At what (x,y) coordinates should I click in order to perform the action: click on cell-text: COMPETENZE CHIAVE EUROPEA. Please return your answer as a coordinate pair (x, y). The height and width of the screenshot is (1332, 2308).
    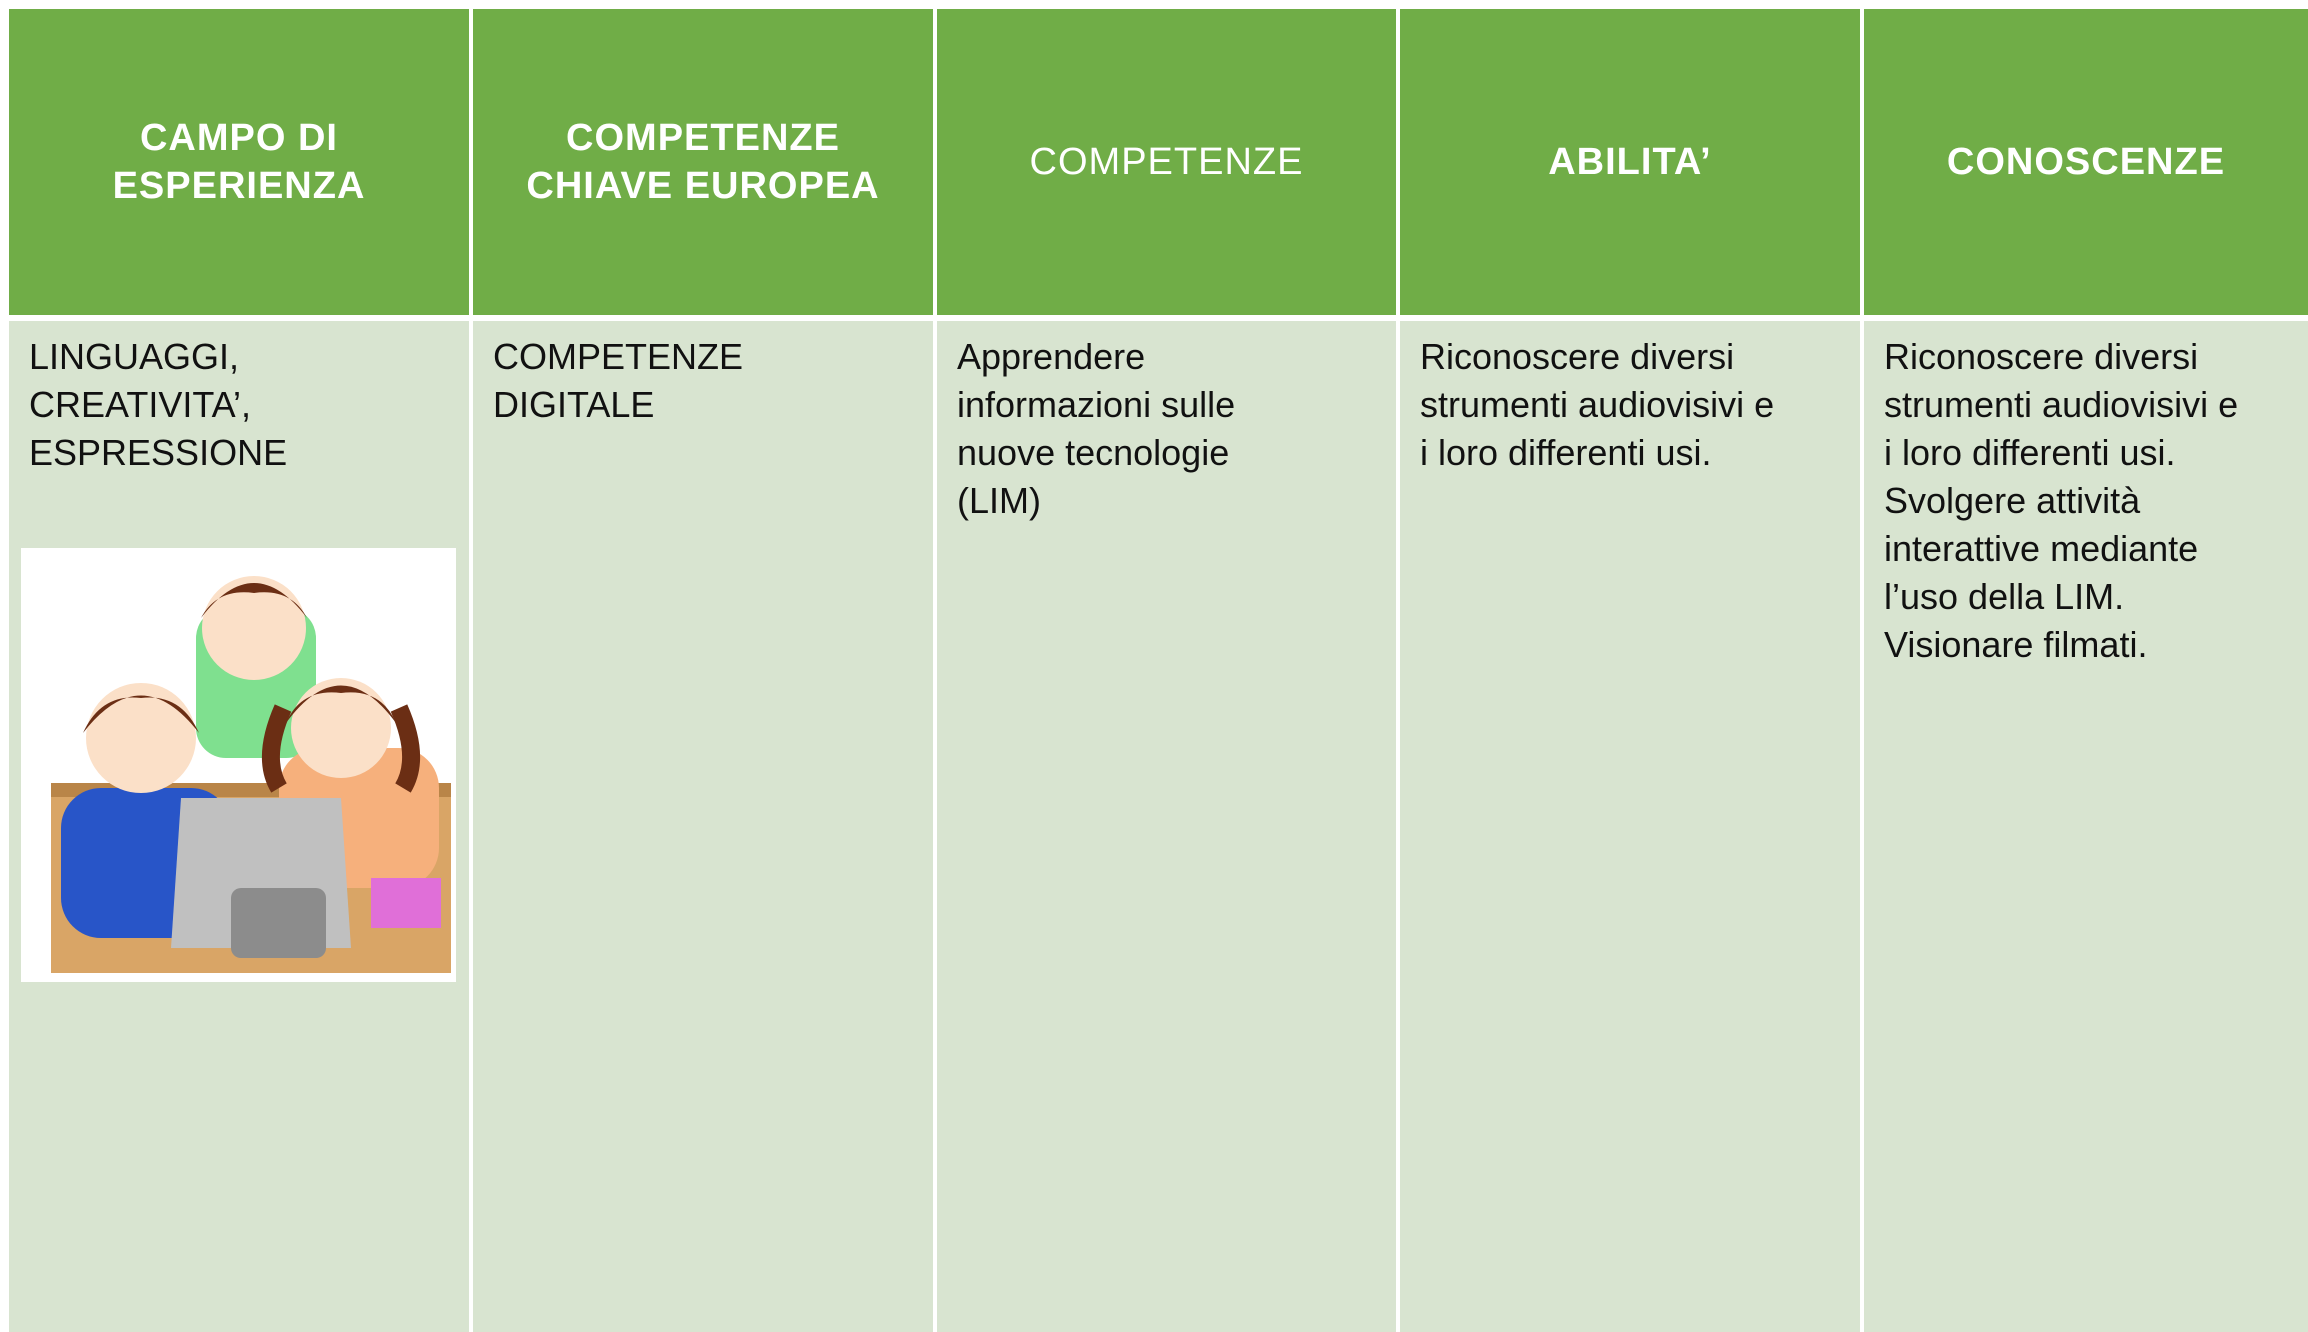
    Looking at the image, I should click on (702, 162).